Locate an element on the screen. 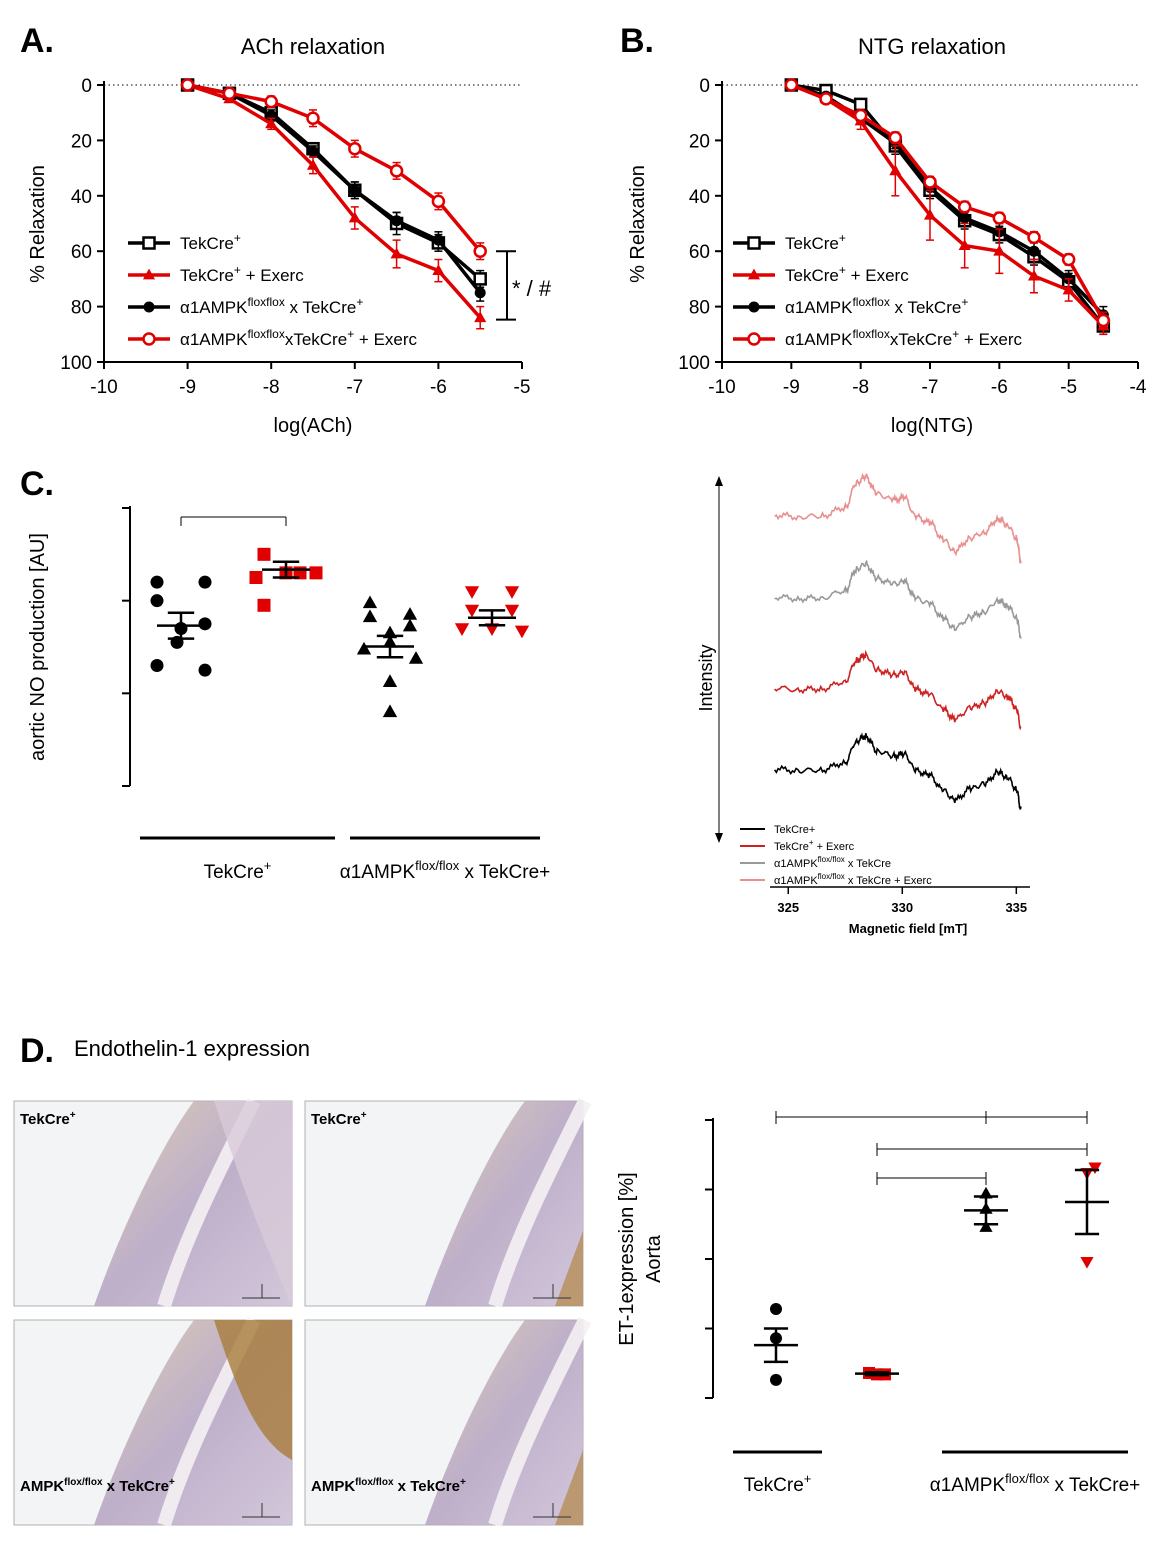  panel-label-c: C. is located at coordinates (37, 484).